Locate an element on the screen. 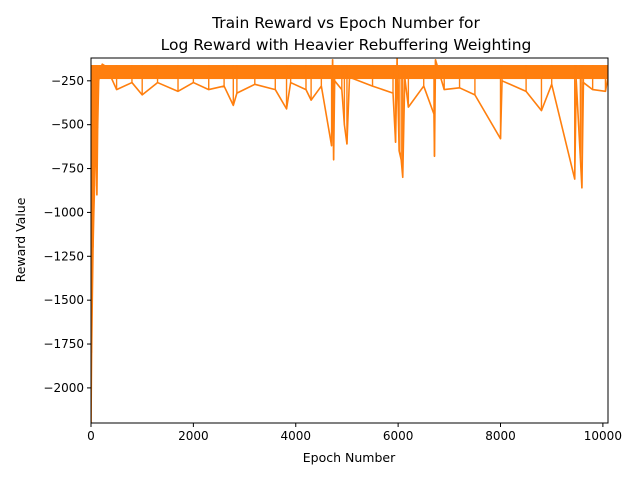  y-tick-label: −1250 is located at coordinates (63, 256).